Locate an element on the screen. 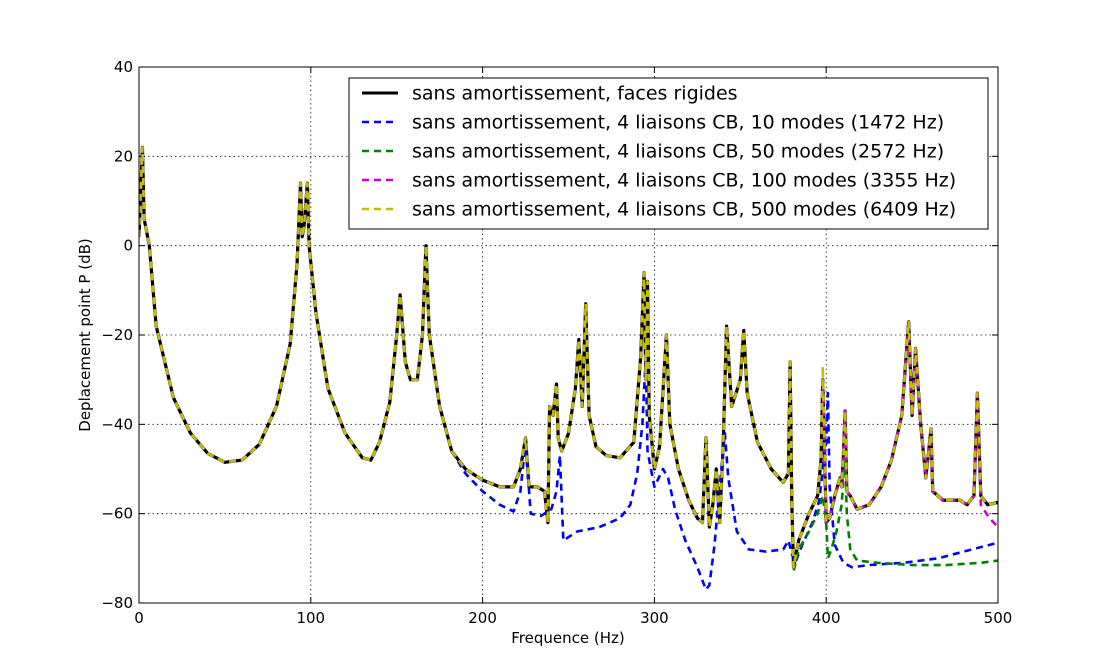 The width and height of the screenshot is (1108, 670). legend-entry-label: sans amortissement, faces rigides is located at coordinates (575, 94).